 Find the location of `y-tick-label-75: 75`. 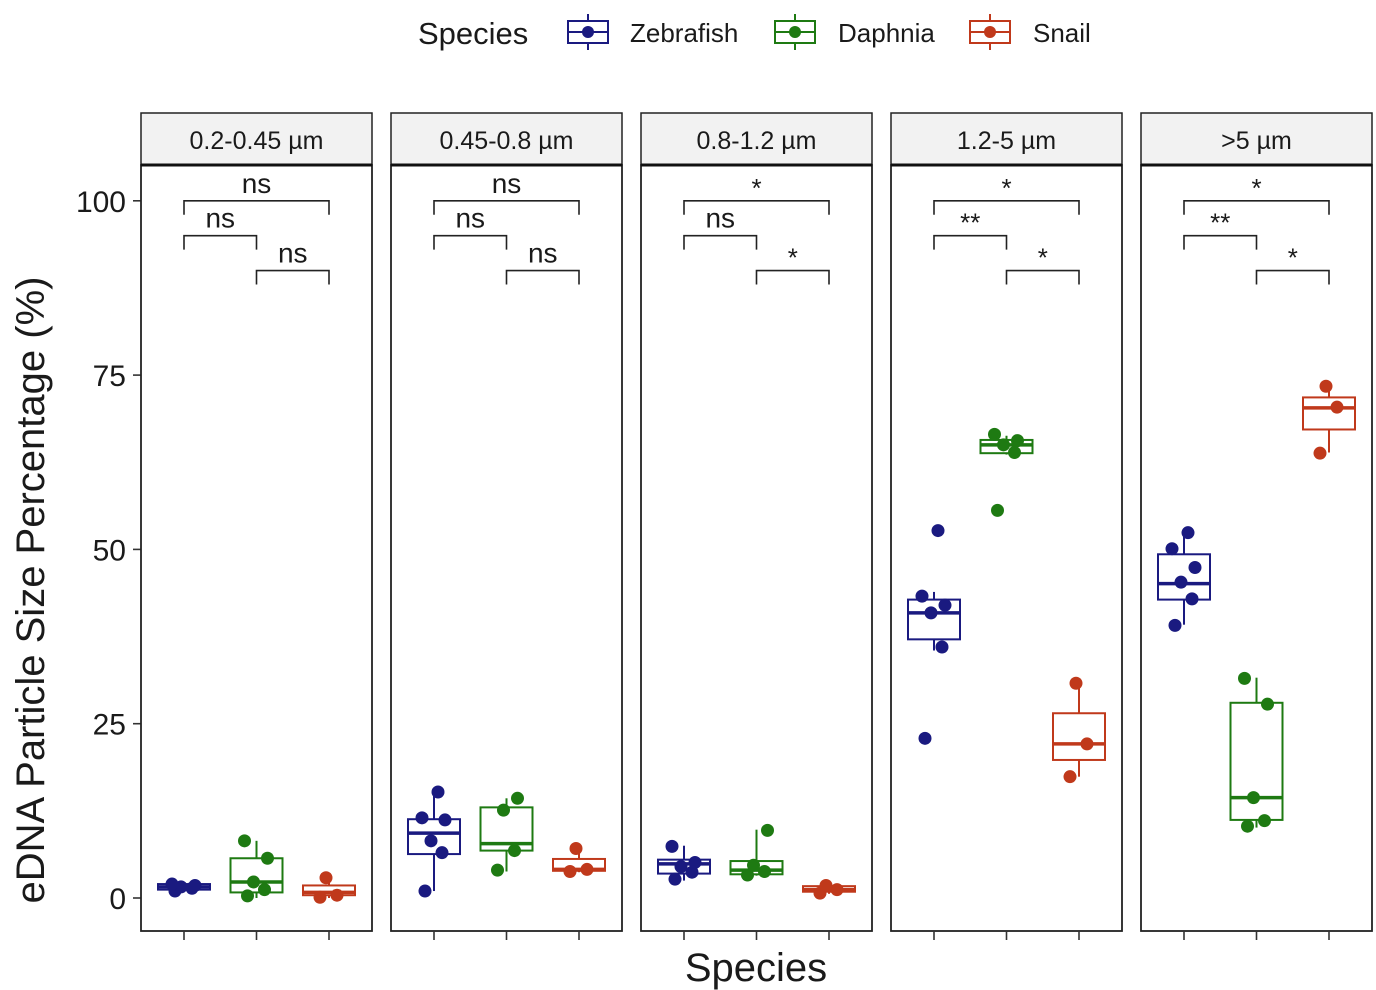

y-tick-label-75: 75 is located at coordinates (109, 376).